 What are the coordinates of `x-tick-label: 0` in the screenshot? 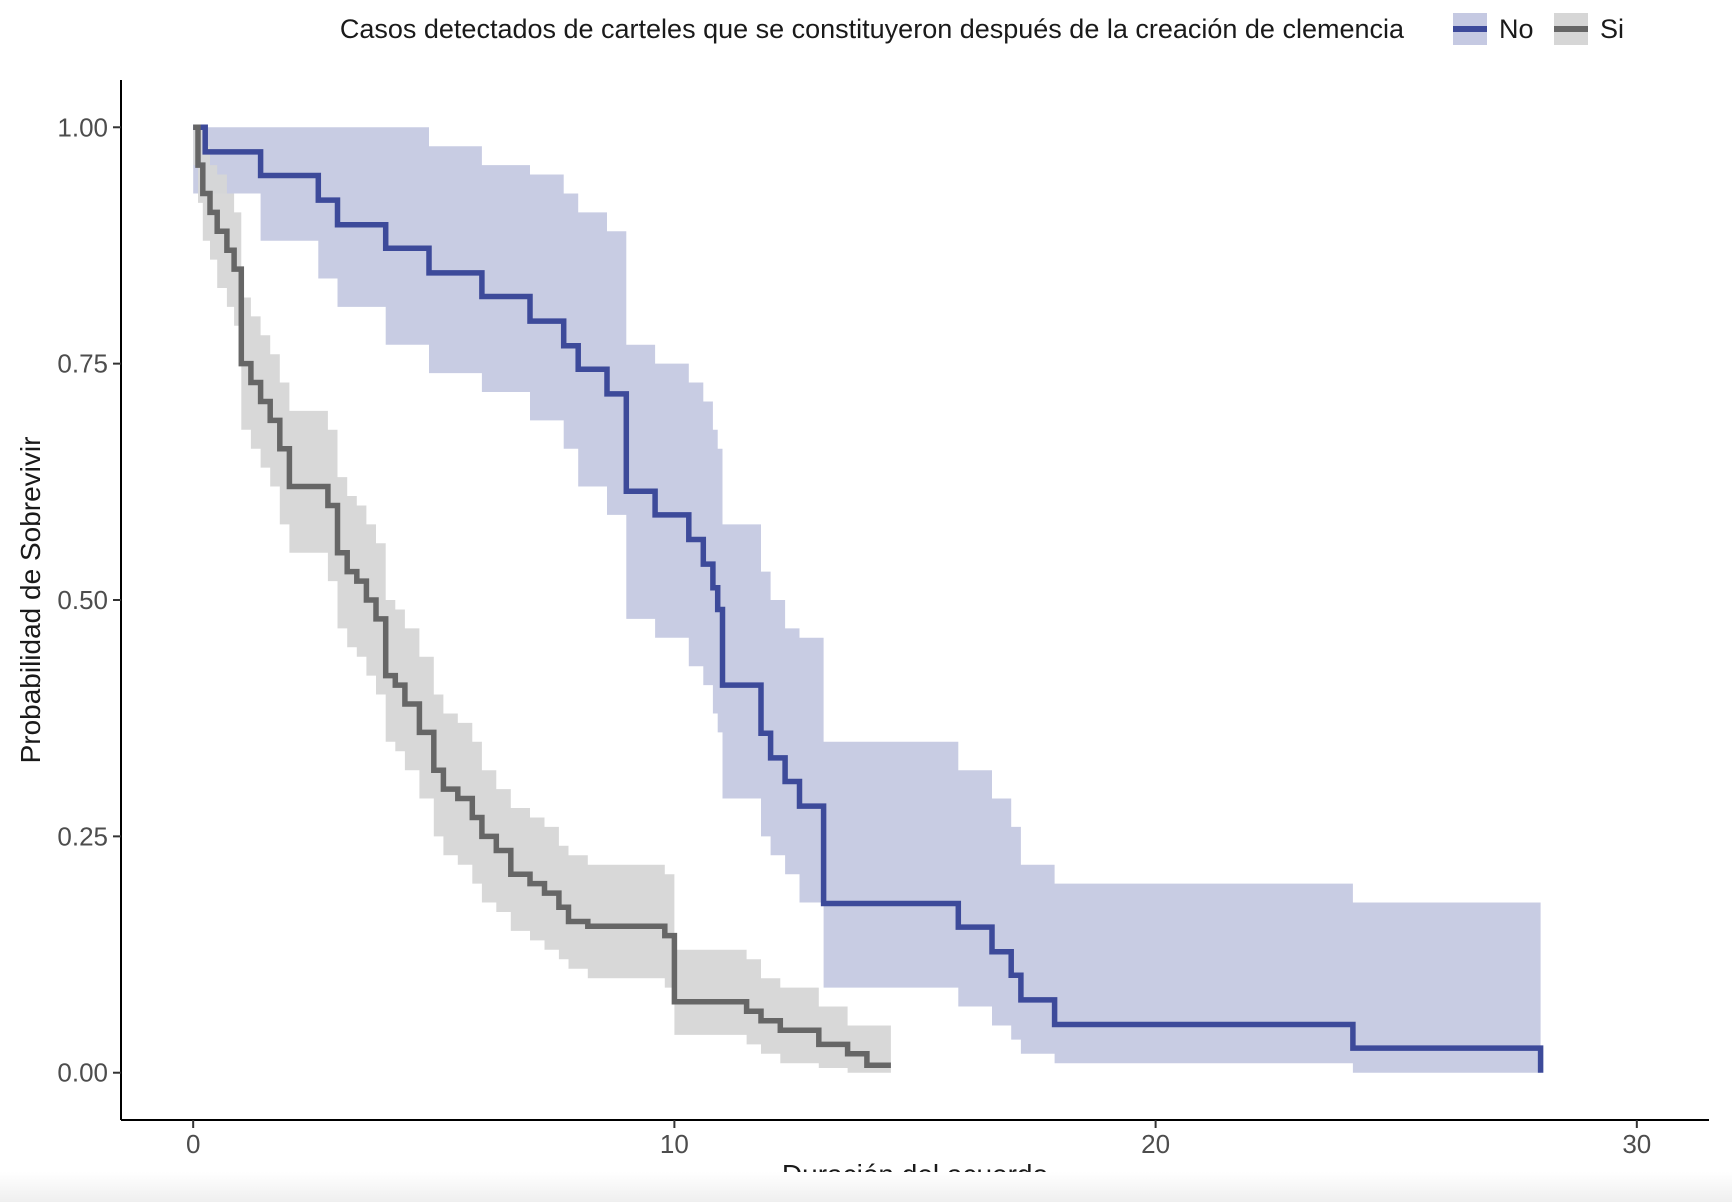 It's located at (193, 1144).